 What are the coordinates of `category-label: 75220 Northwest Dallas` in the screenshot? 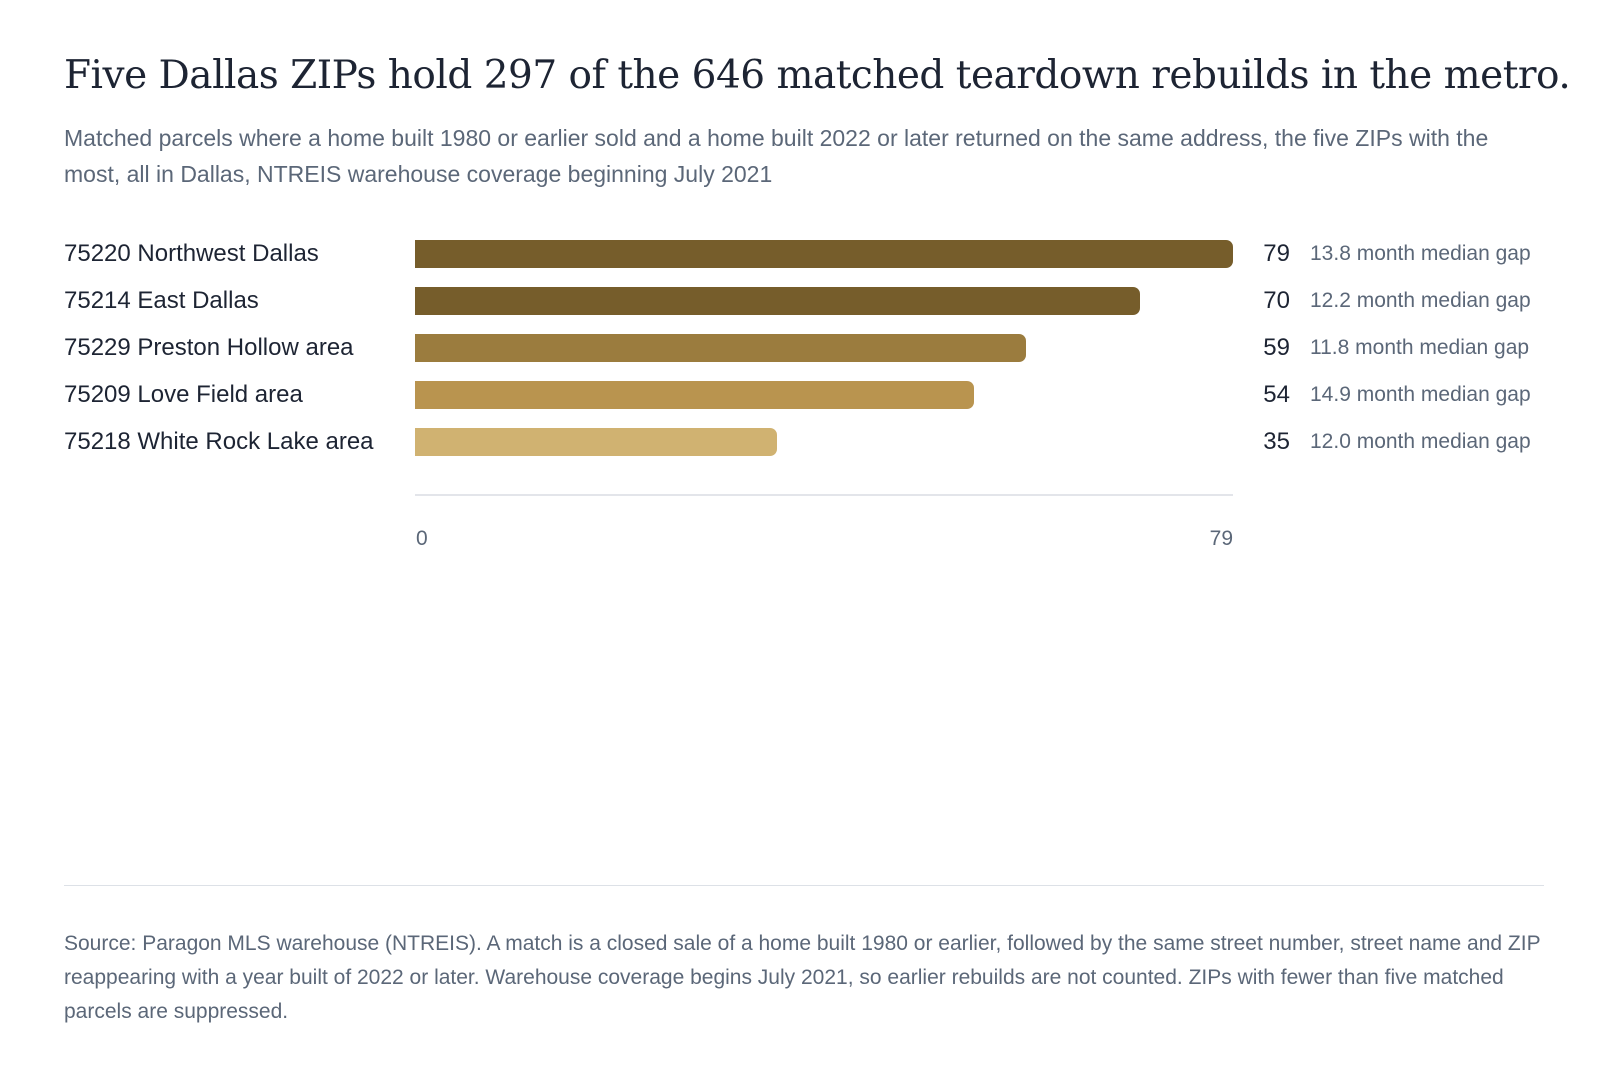 It's located at (191, 253).